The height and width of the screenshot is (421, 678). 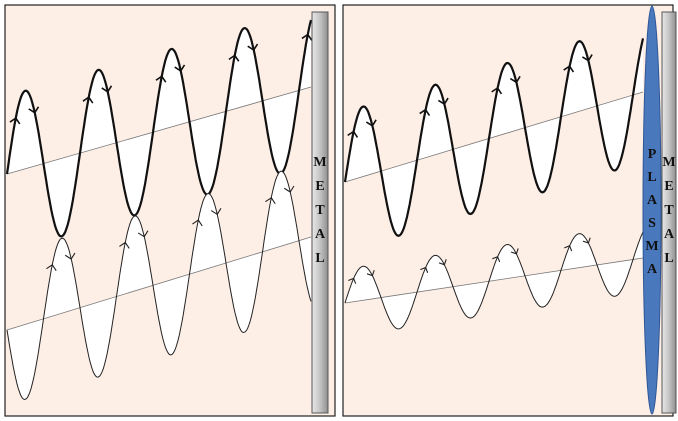 What do you see at coordinates (669, 212) in the screenshot?
I see `right-metal-plate` at bounding box center [669, 212].